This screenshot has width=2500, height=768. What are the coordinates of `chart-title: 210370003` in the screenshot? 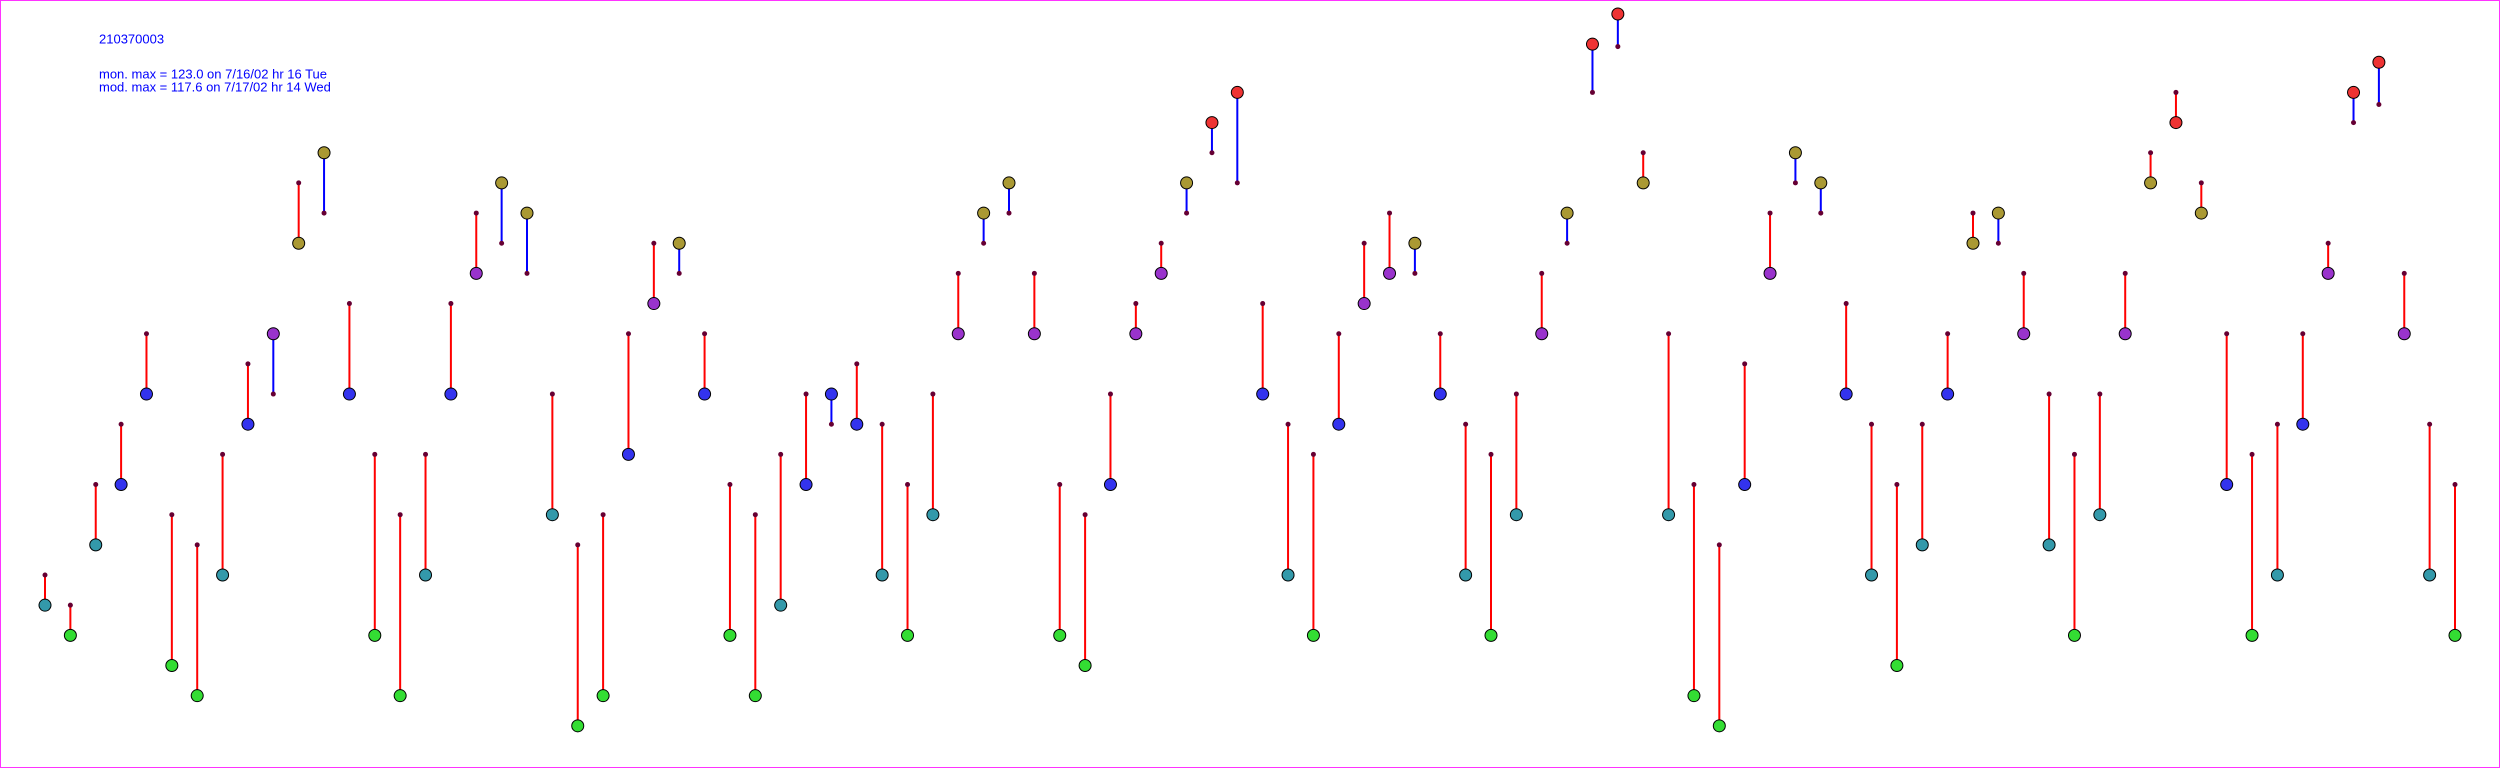 It's located at (131, 38).